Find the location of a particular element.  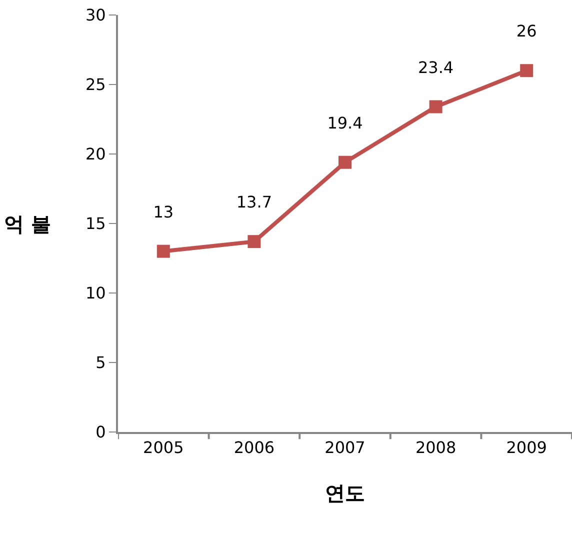

x-tick-label: 2008 is located at coordinates (435, 448).